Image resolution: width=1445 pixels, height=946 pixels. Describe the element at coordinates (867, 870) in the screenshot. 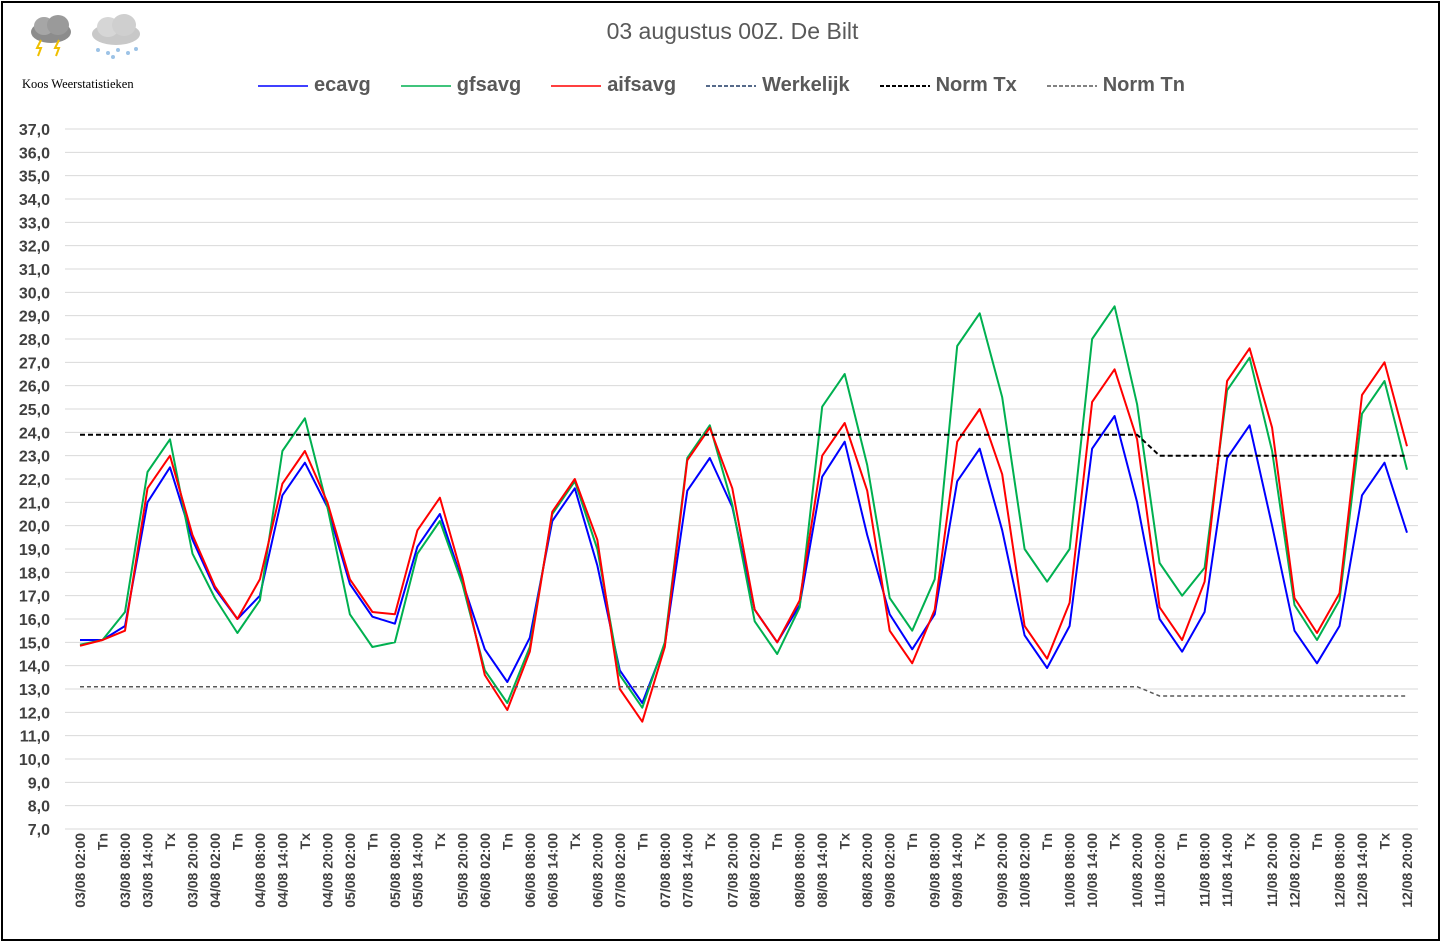

I see `x-tick-label: 08/08 20:00` at that location.